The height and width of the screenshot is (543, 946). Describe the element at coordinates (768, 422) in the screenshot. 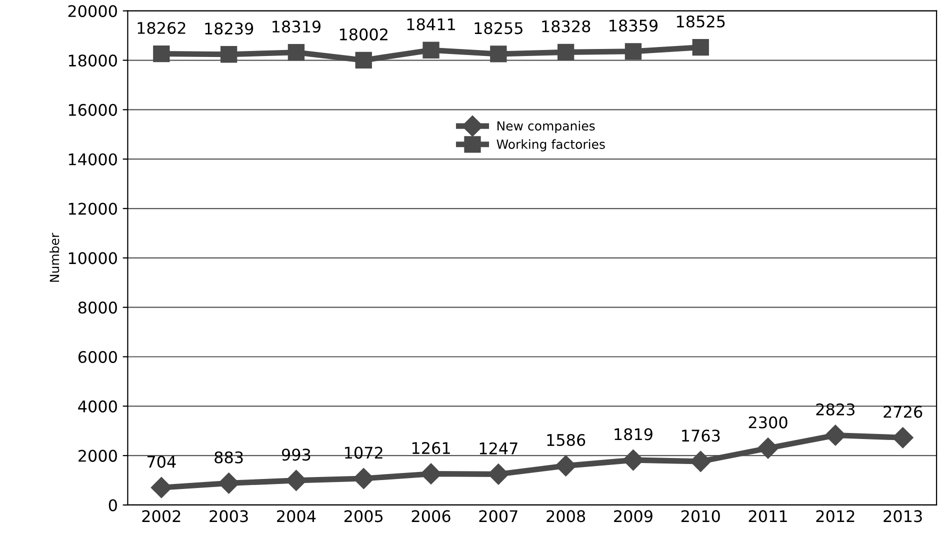

I see `data-label: 2300` at that location.